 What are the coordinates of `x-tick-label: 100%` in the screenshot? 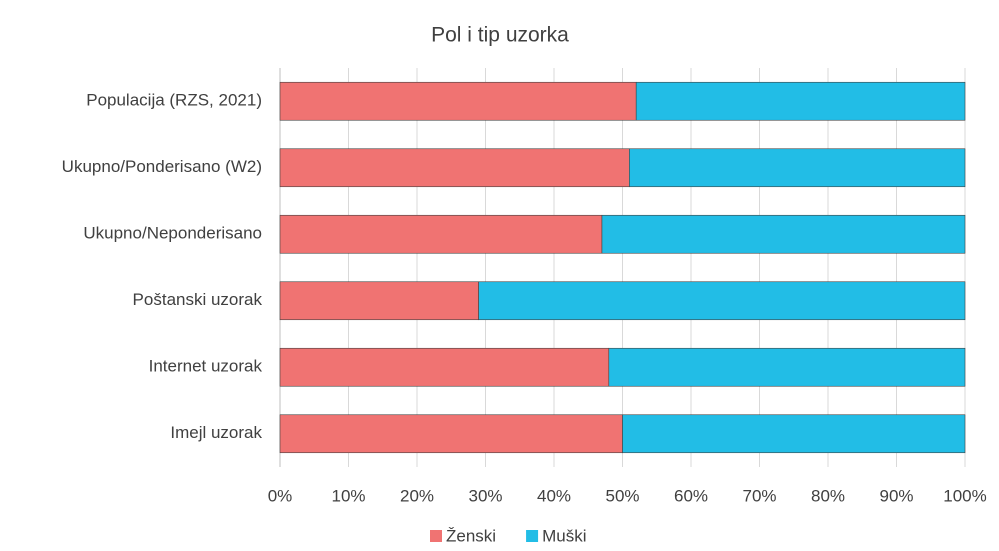 It's located at (964, 495).